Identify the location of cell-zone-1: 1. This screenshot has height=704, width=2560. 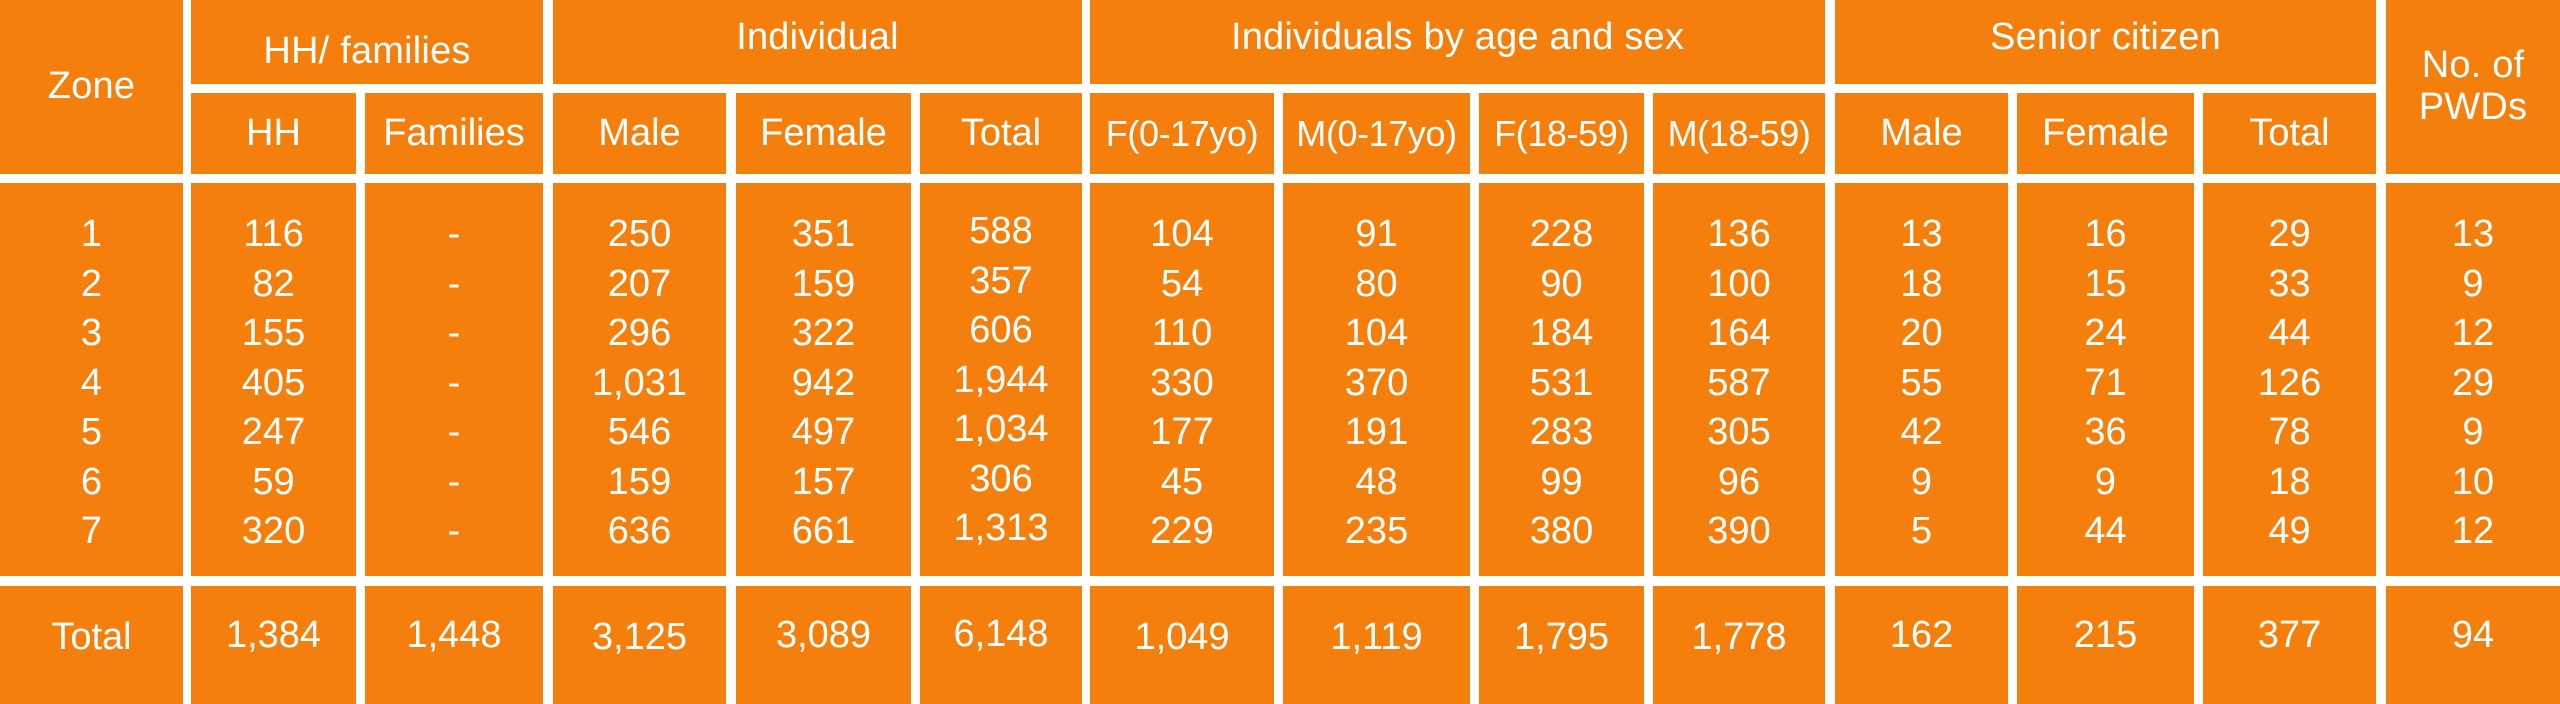
(91, 234).